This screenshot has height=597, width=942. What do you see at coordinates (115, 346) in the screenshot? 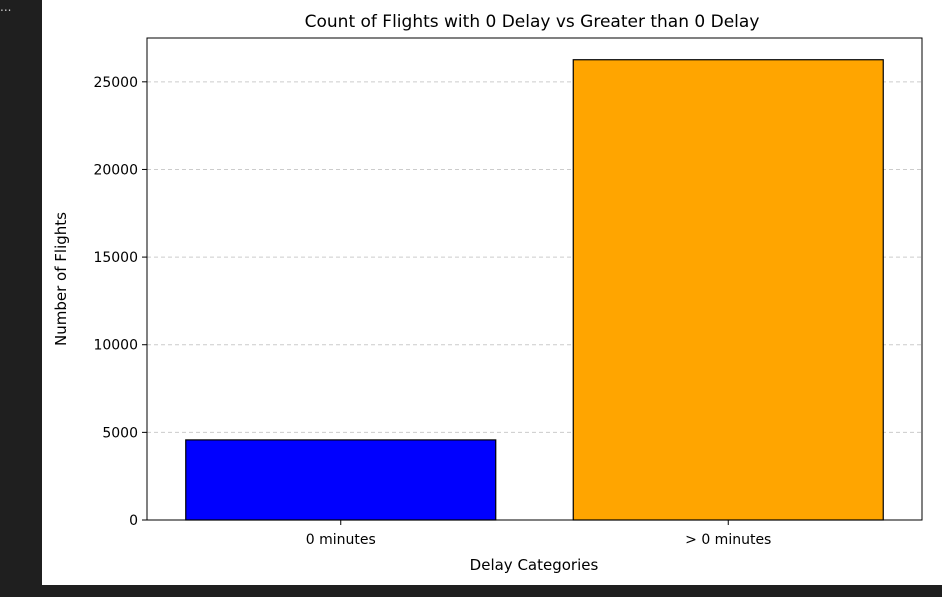
I see `y-tick-label: 10000` at bounding box center [115, 346].